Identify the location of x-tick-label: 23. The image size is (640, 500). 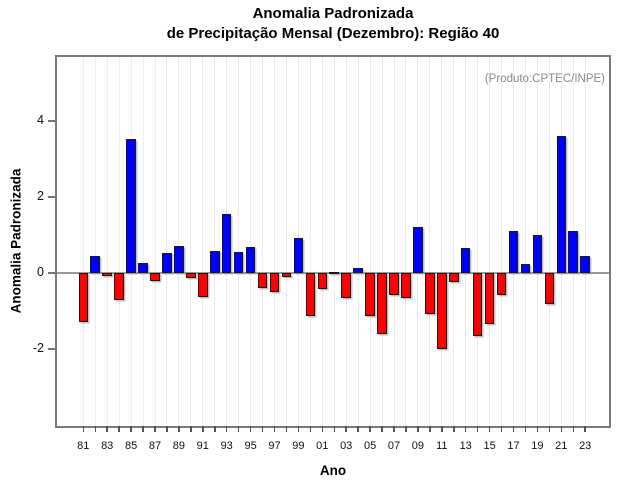
(585, 446).